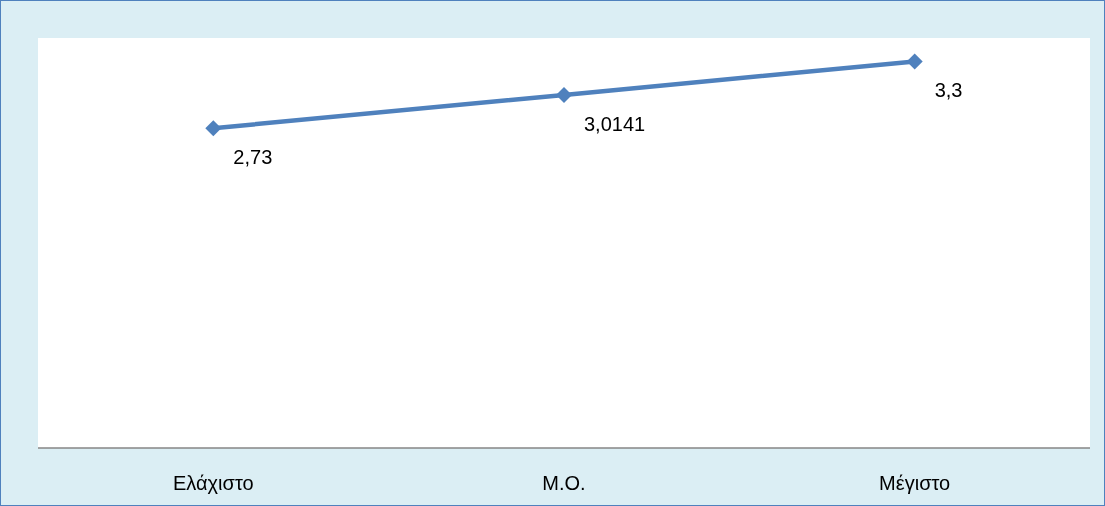  Describe the element at coordinates (213, 483) in the screenshot. I see `x-tick-label: Ελάχιστο` at that location.